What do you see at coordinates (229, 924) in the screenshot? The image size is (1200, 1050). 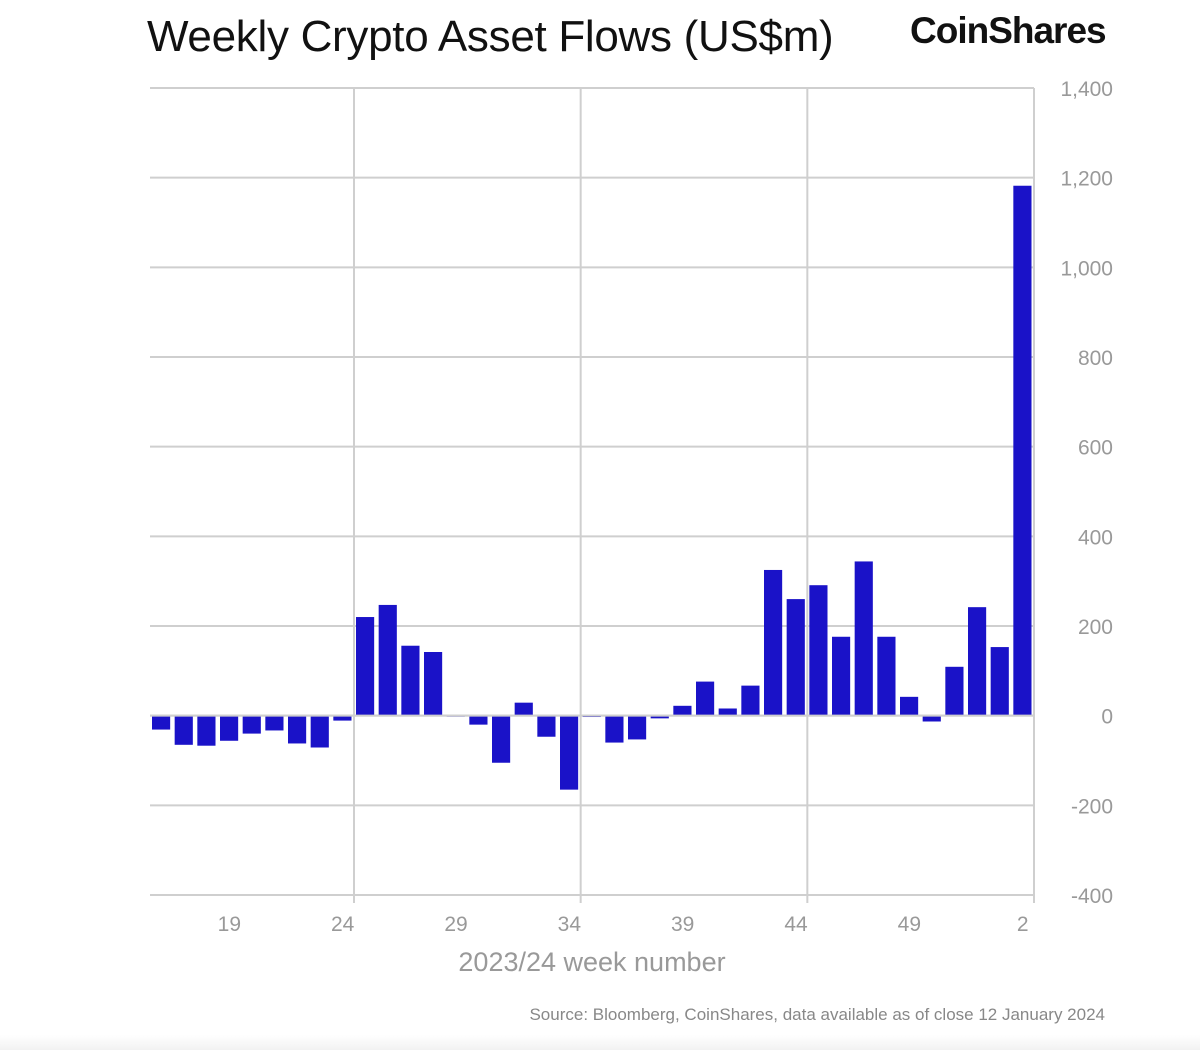 I see `x-tick-label: 19` at bounding box center [229, 924].